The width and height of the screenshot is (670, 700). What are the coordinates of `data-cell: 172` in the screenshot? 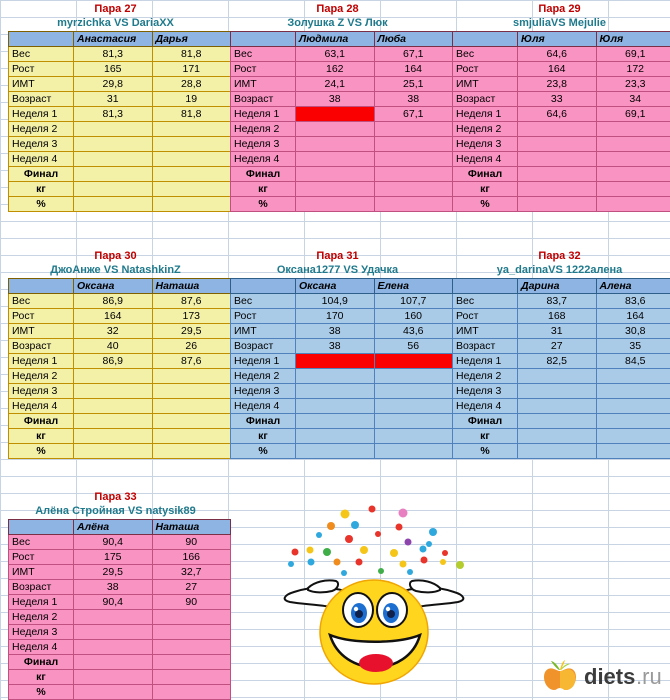 It's located at (632, 69).